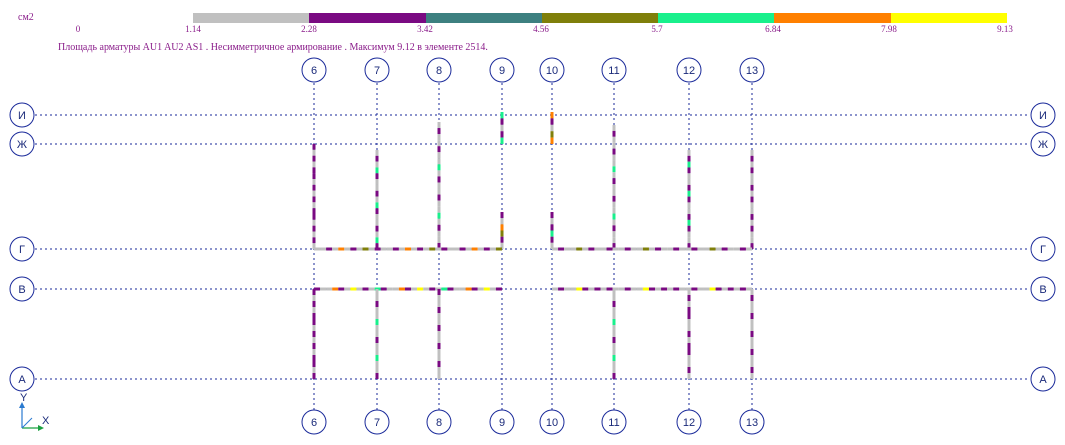  Describe the element at coordinates (889, 29) in the screenshot. I see `legend-tick: 7.98` at that location.